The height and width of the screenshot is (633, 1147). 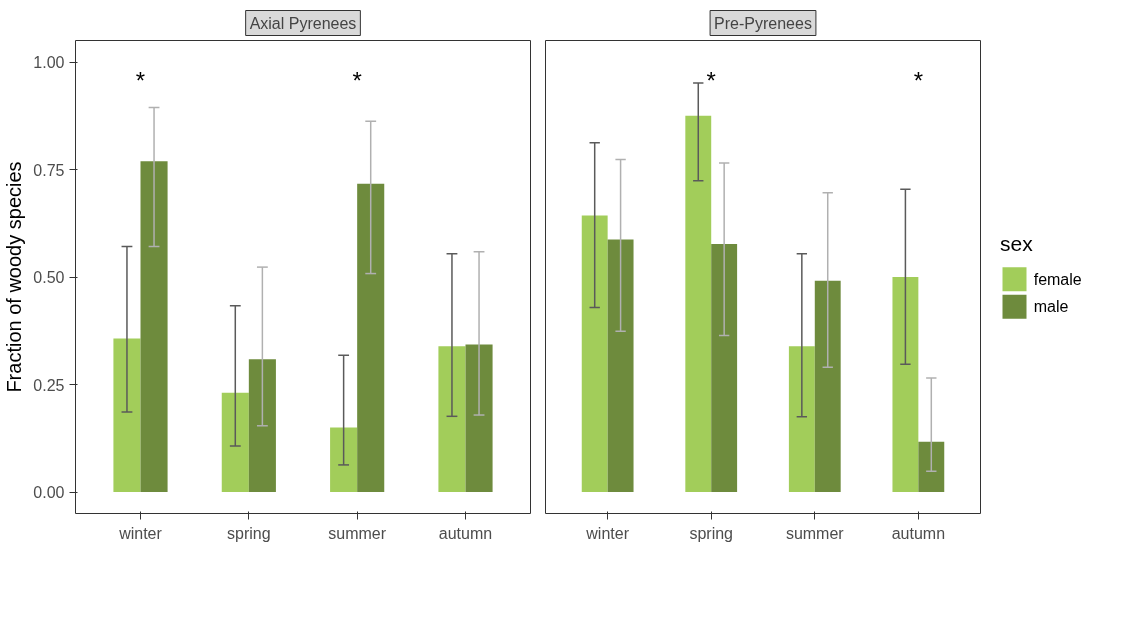 What do you see at coordinates (49, 277) in the screenshot?
I see `y-tick-label: 0.50` at bounding box center [49, 277].